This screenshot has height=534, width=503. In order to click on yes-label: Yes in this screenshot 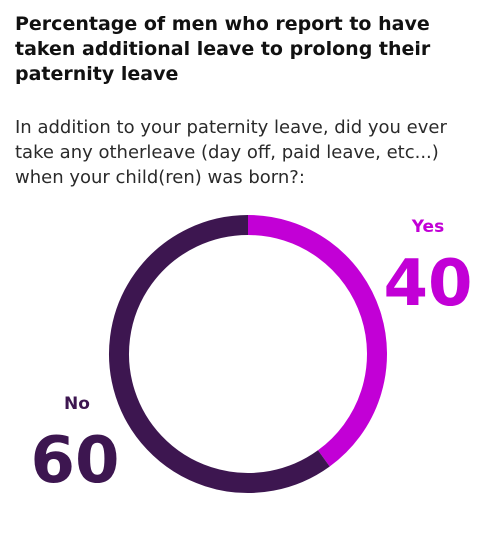, I will do `click(427, 227)`.